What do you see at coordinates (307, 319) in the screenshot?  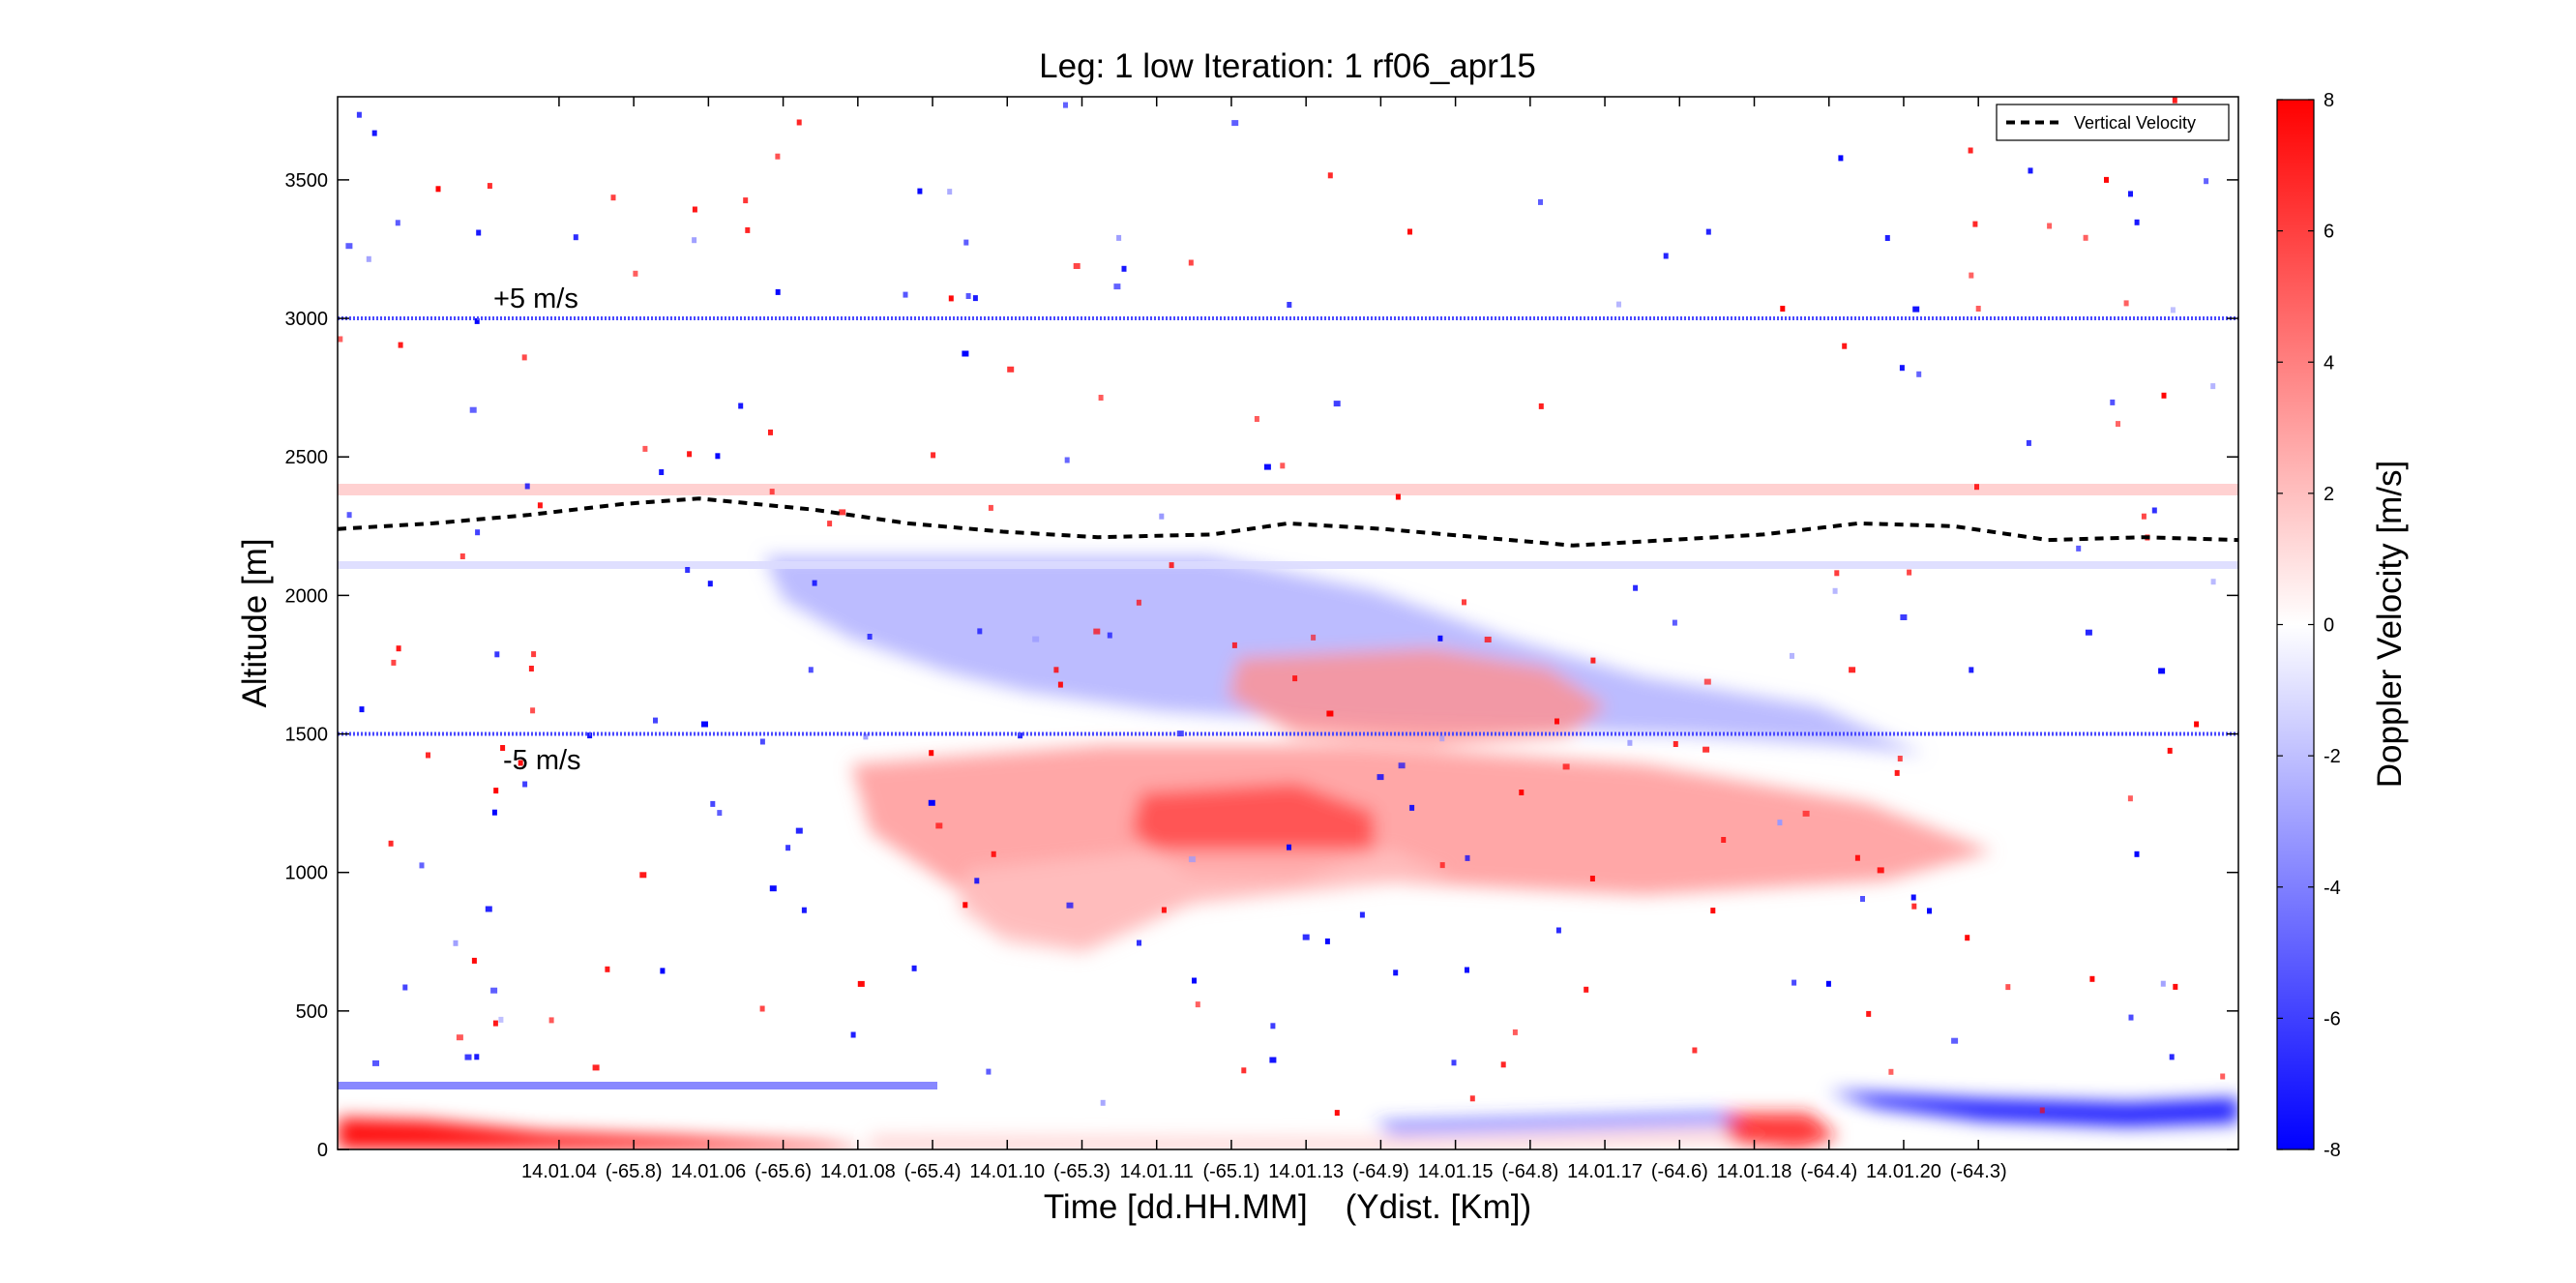 I see `y-tick-label-6: 3000` at bounding box center [307, 319].